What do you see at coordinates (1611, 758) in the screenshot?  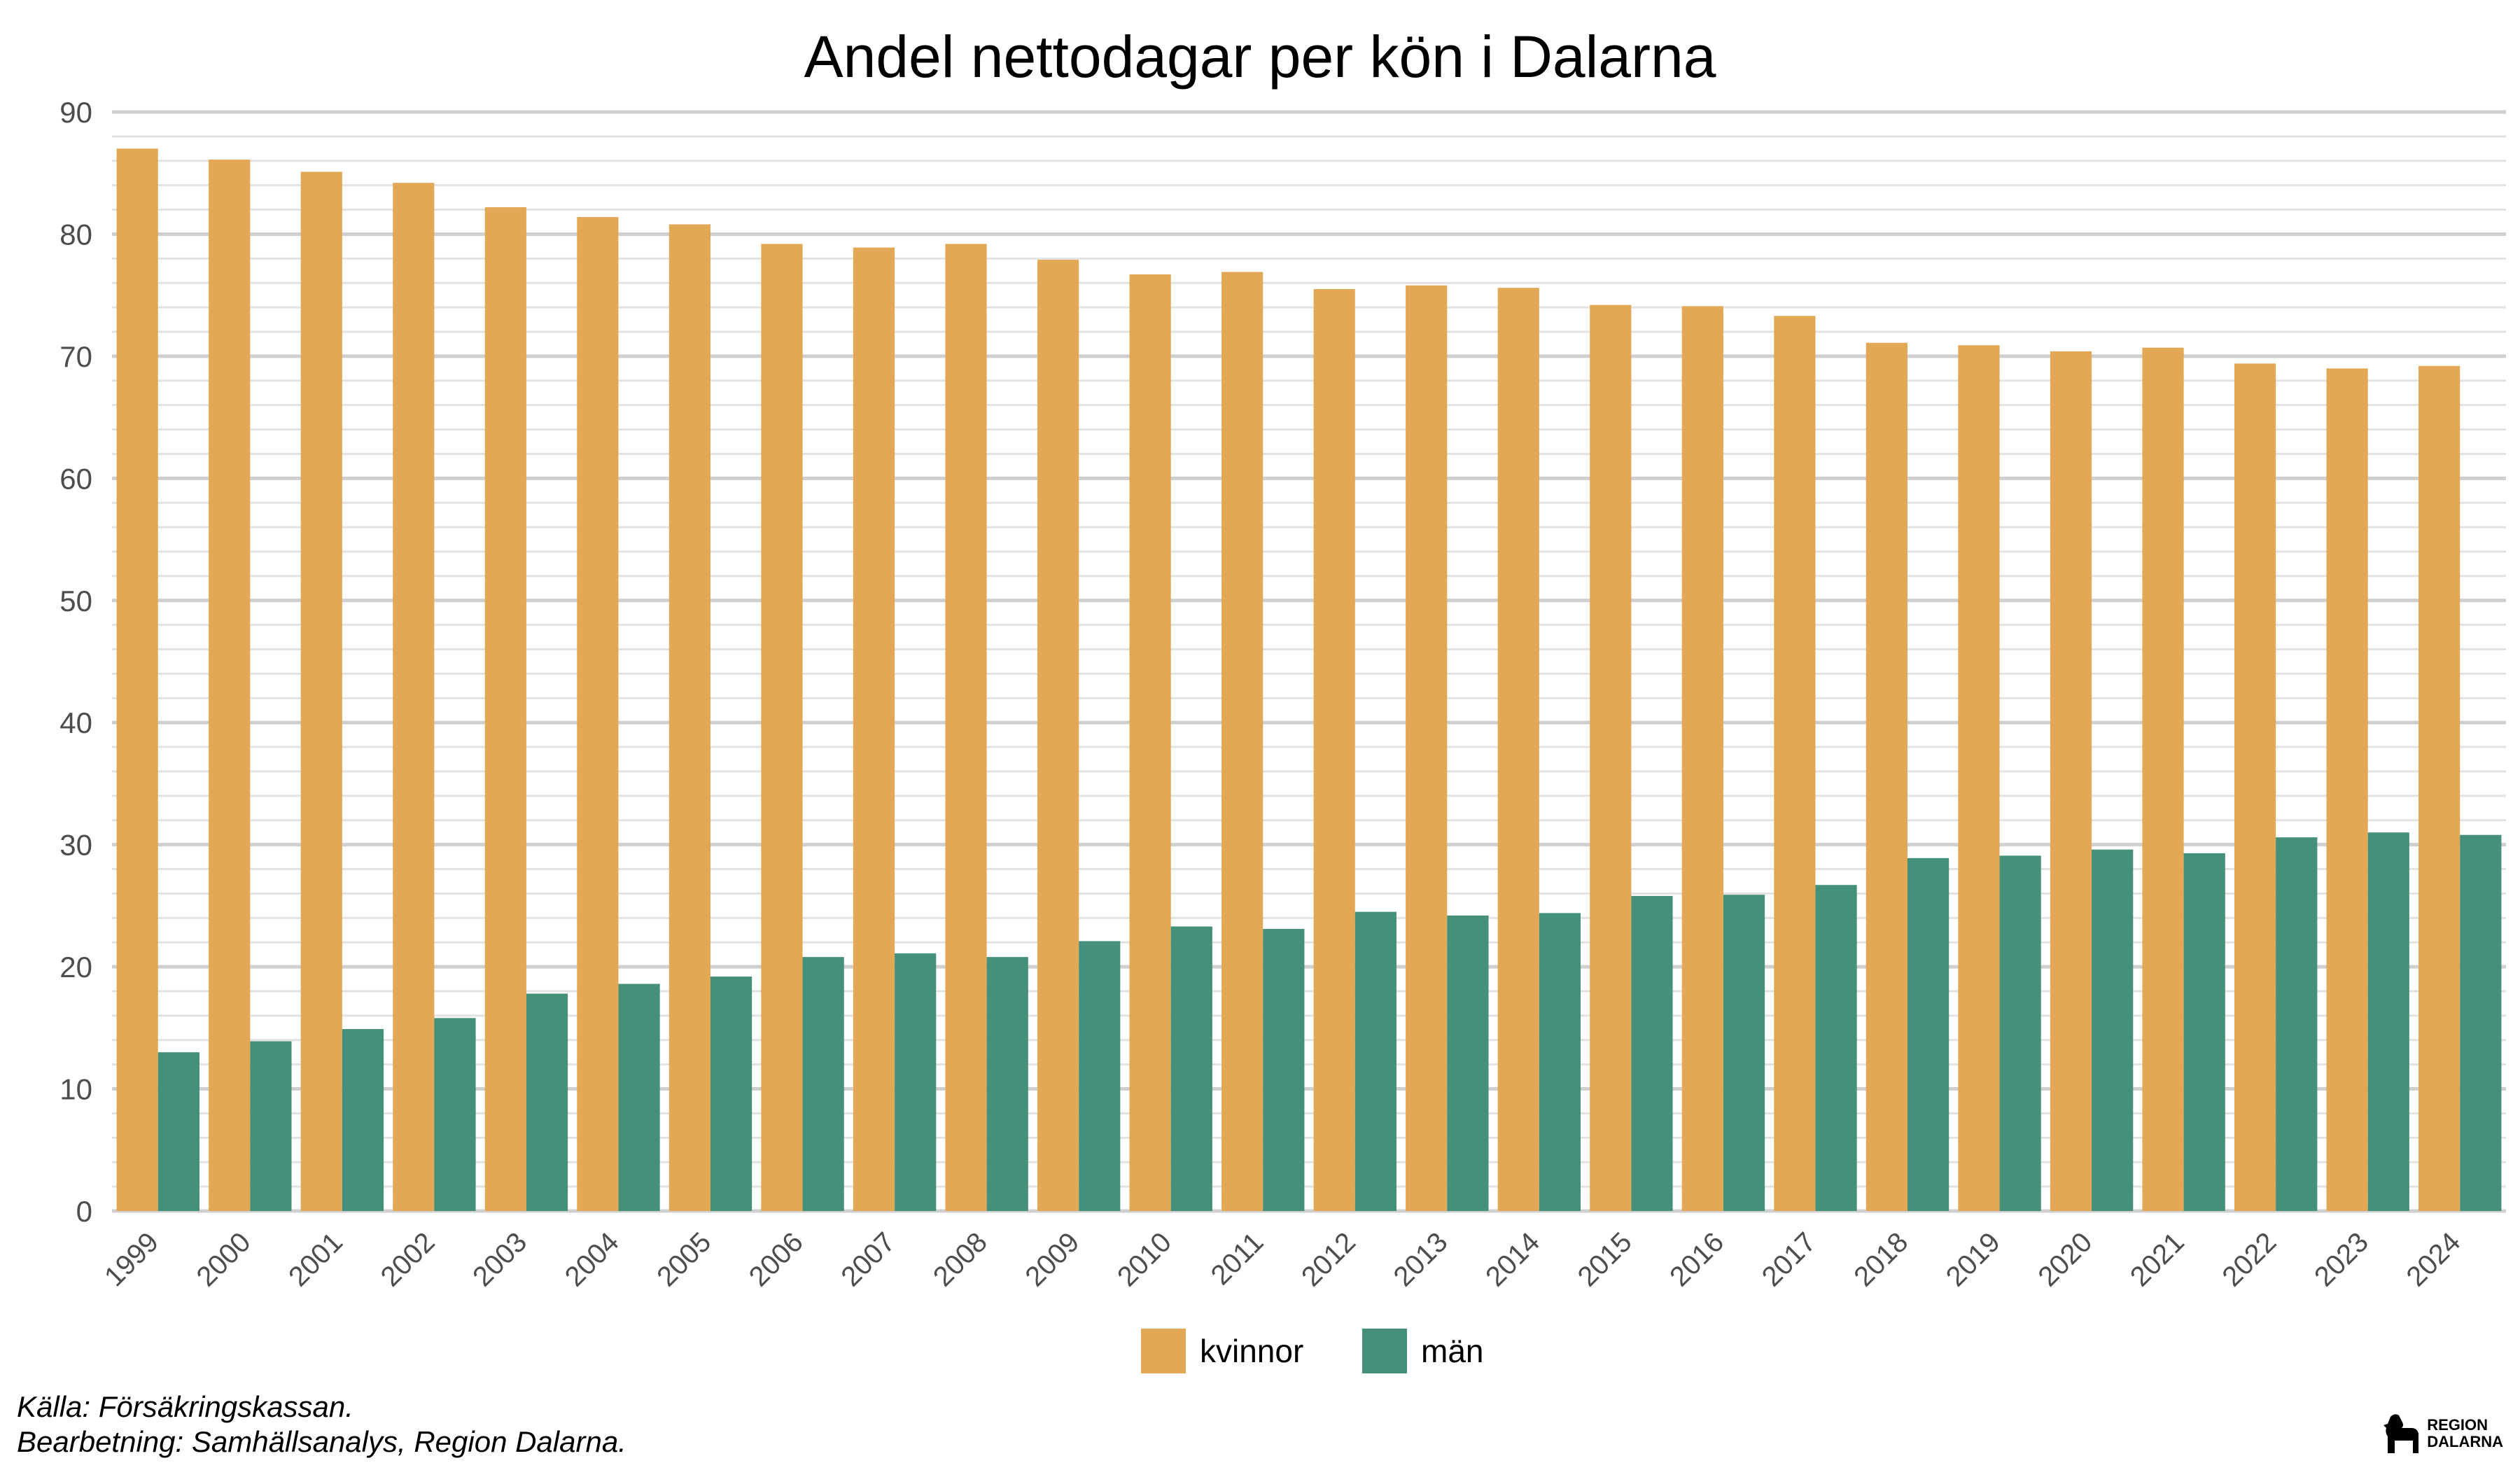 I see `bar-kvinnor-2015` at bounding box center [1611, 758].